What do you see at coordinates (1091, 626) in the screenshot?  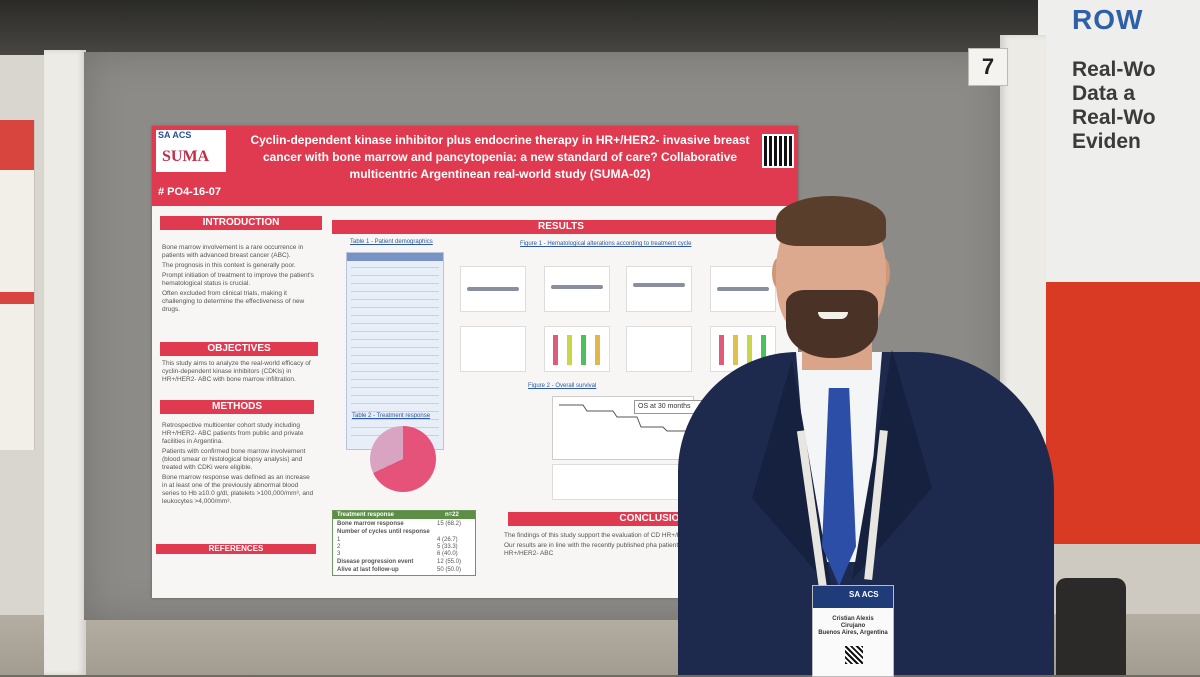 I see `bag` at bounding box center [1091, 626].